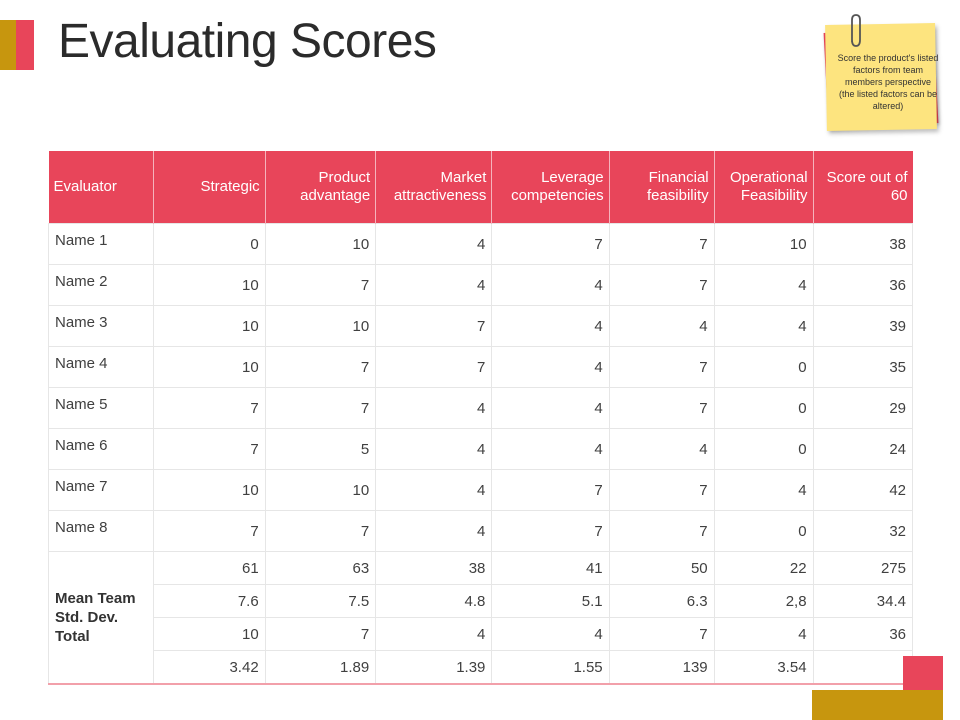 The image size is (960, 720). What do you see at coordinates (863, 367) in the screenshot?
I see `score-cell: 35` at bounding box center [863, 367].